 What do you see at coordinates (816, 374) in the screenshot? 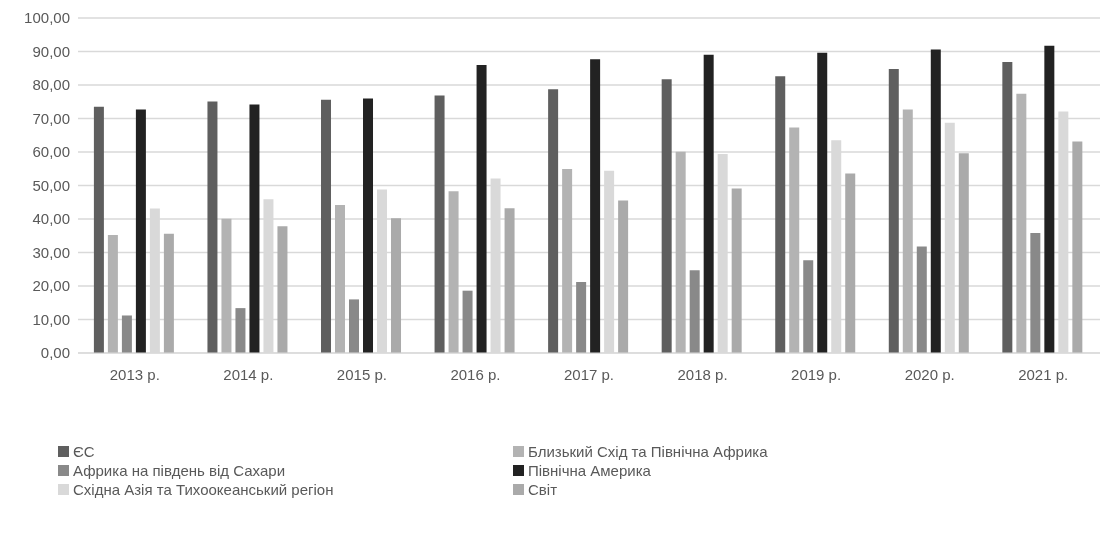
I see `x-tick-label: 2019 р.` at bounding box center [816, 374].